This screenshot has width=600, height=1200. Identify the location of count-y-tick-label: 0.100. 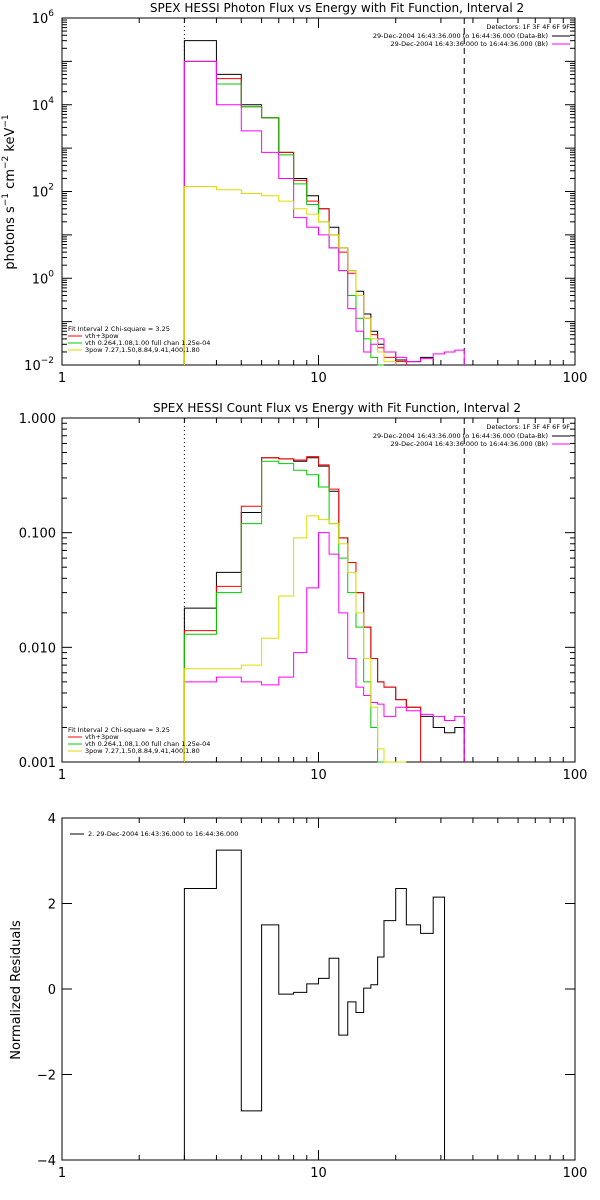
(37, 534).